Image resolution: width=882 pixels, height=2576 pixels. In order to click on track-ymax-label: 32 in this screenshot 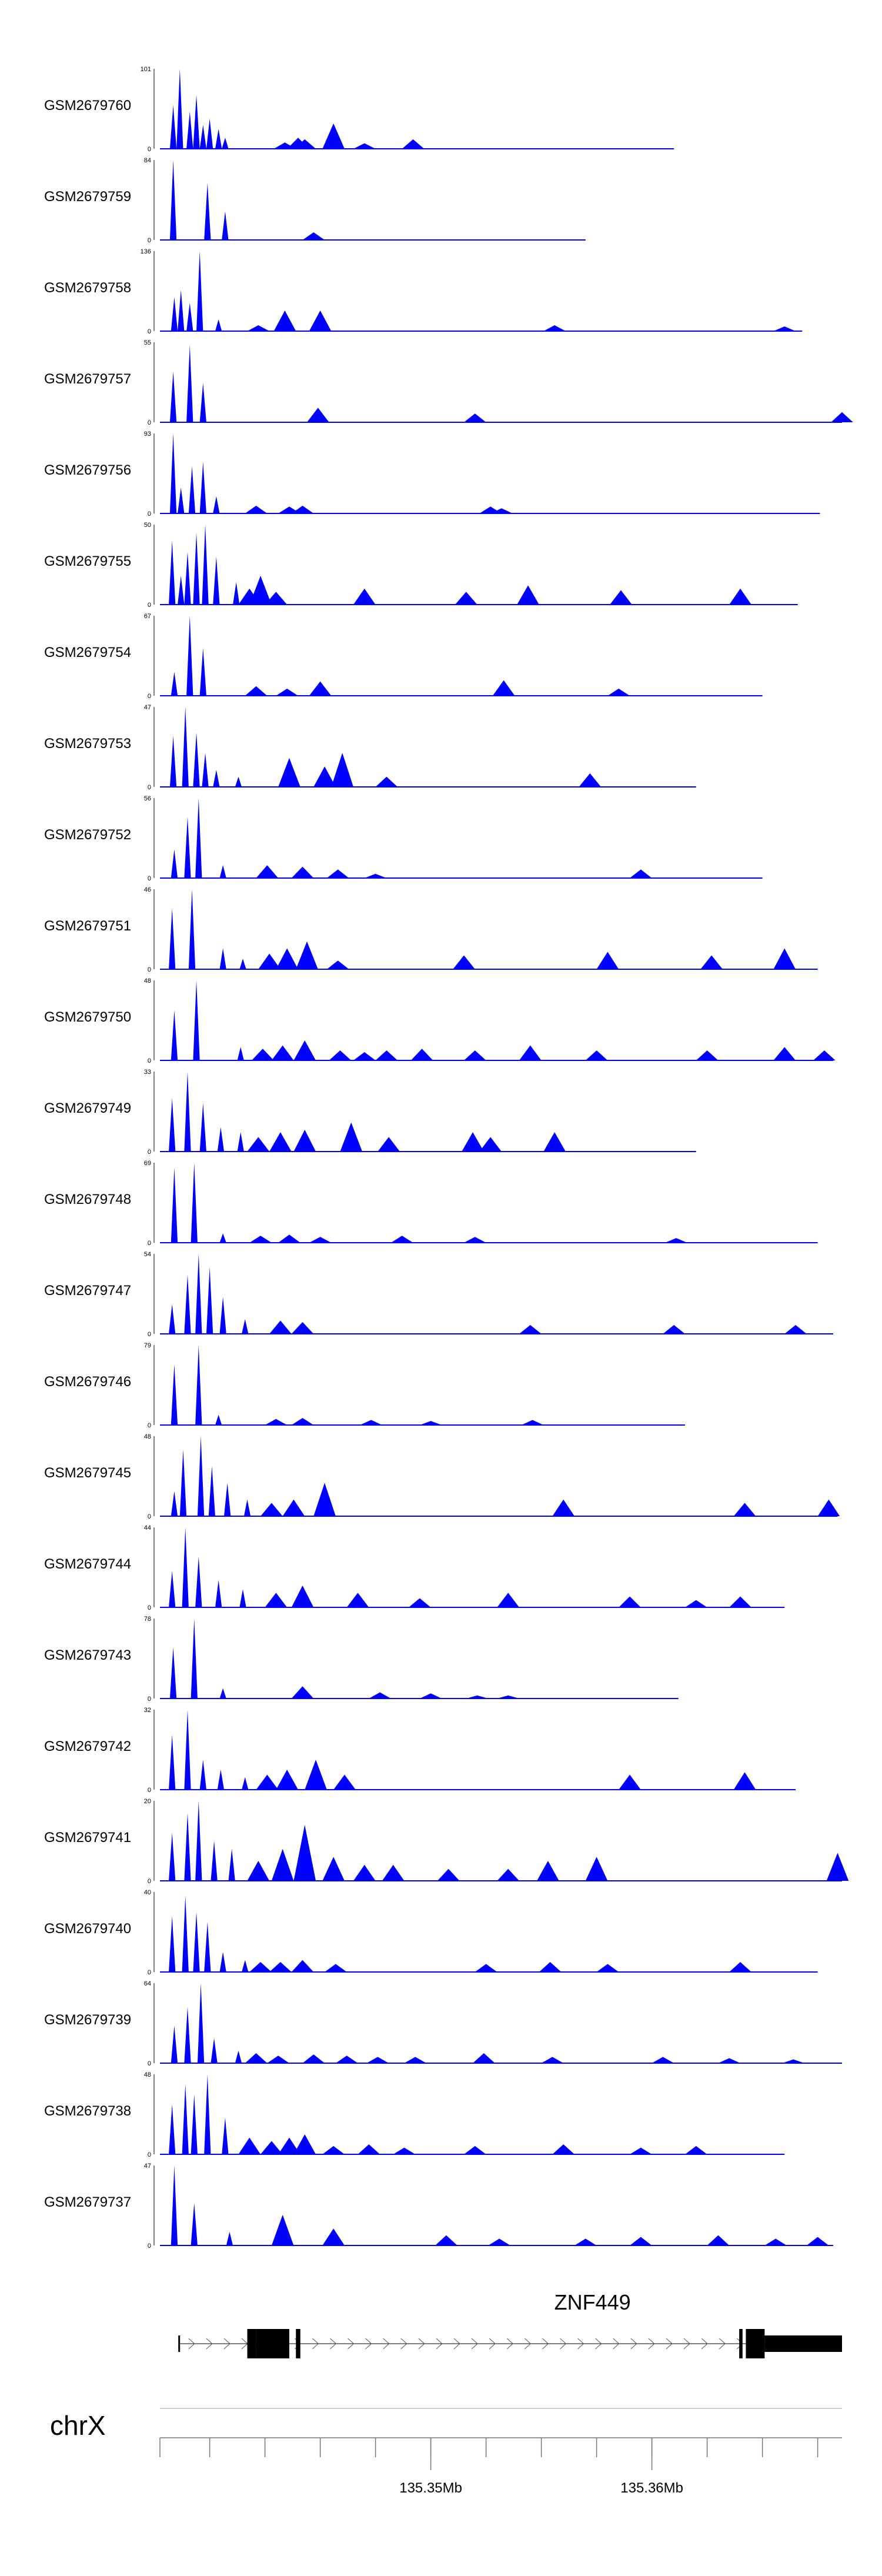, I will do `click(147, 1710)`.